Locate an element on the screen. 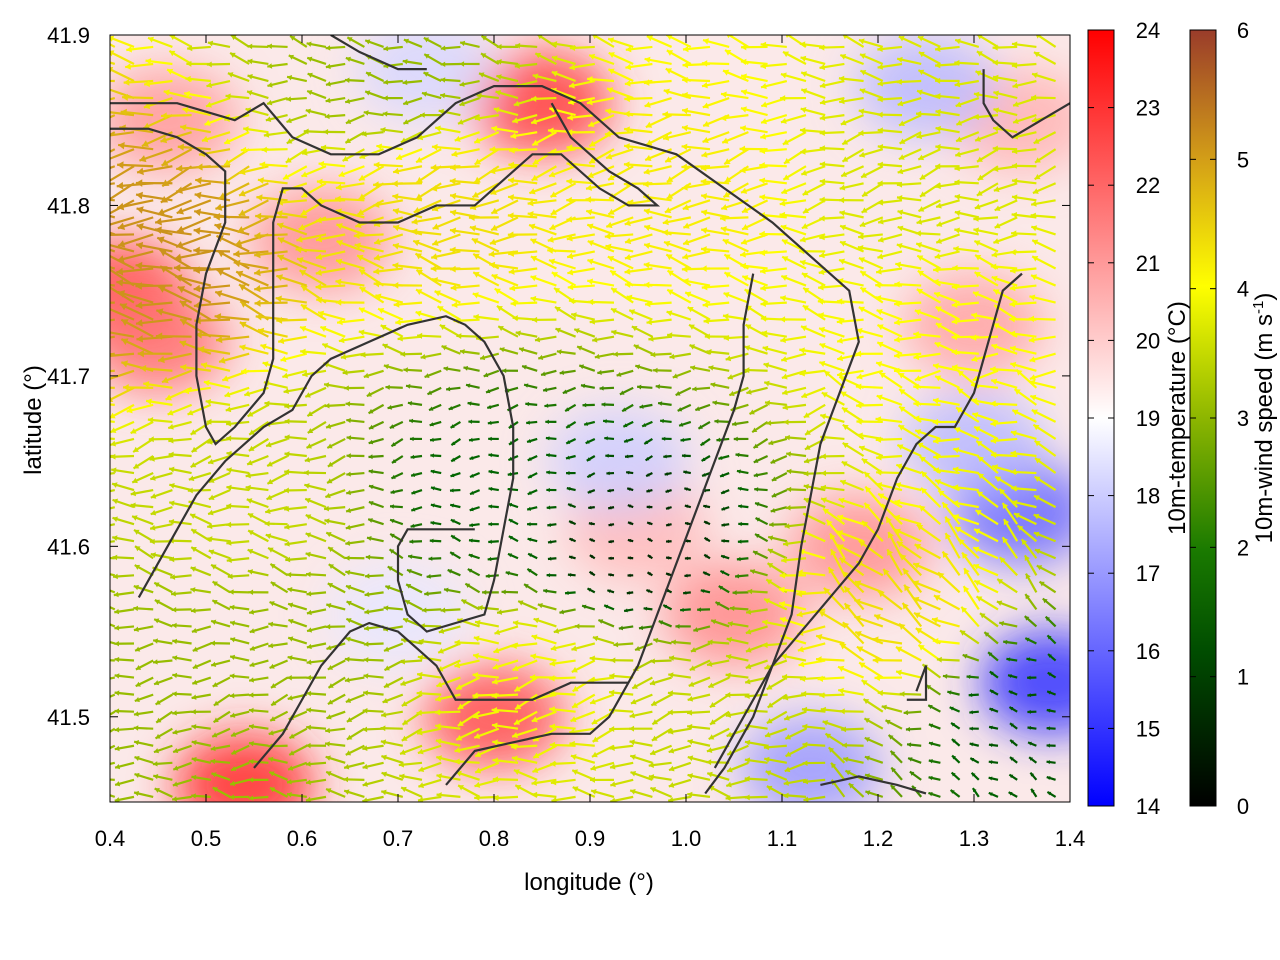 The width and height of the screenshot is (1280, 960). contour-line is located at coordinates (868, 520).